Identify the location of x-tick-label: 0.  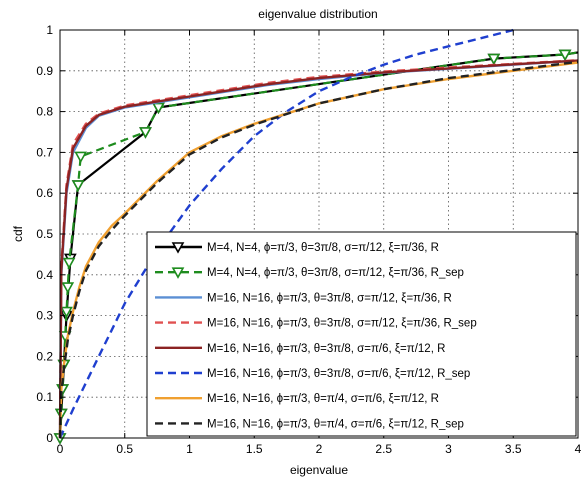
(60, 449).